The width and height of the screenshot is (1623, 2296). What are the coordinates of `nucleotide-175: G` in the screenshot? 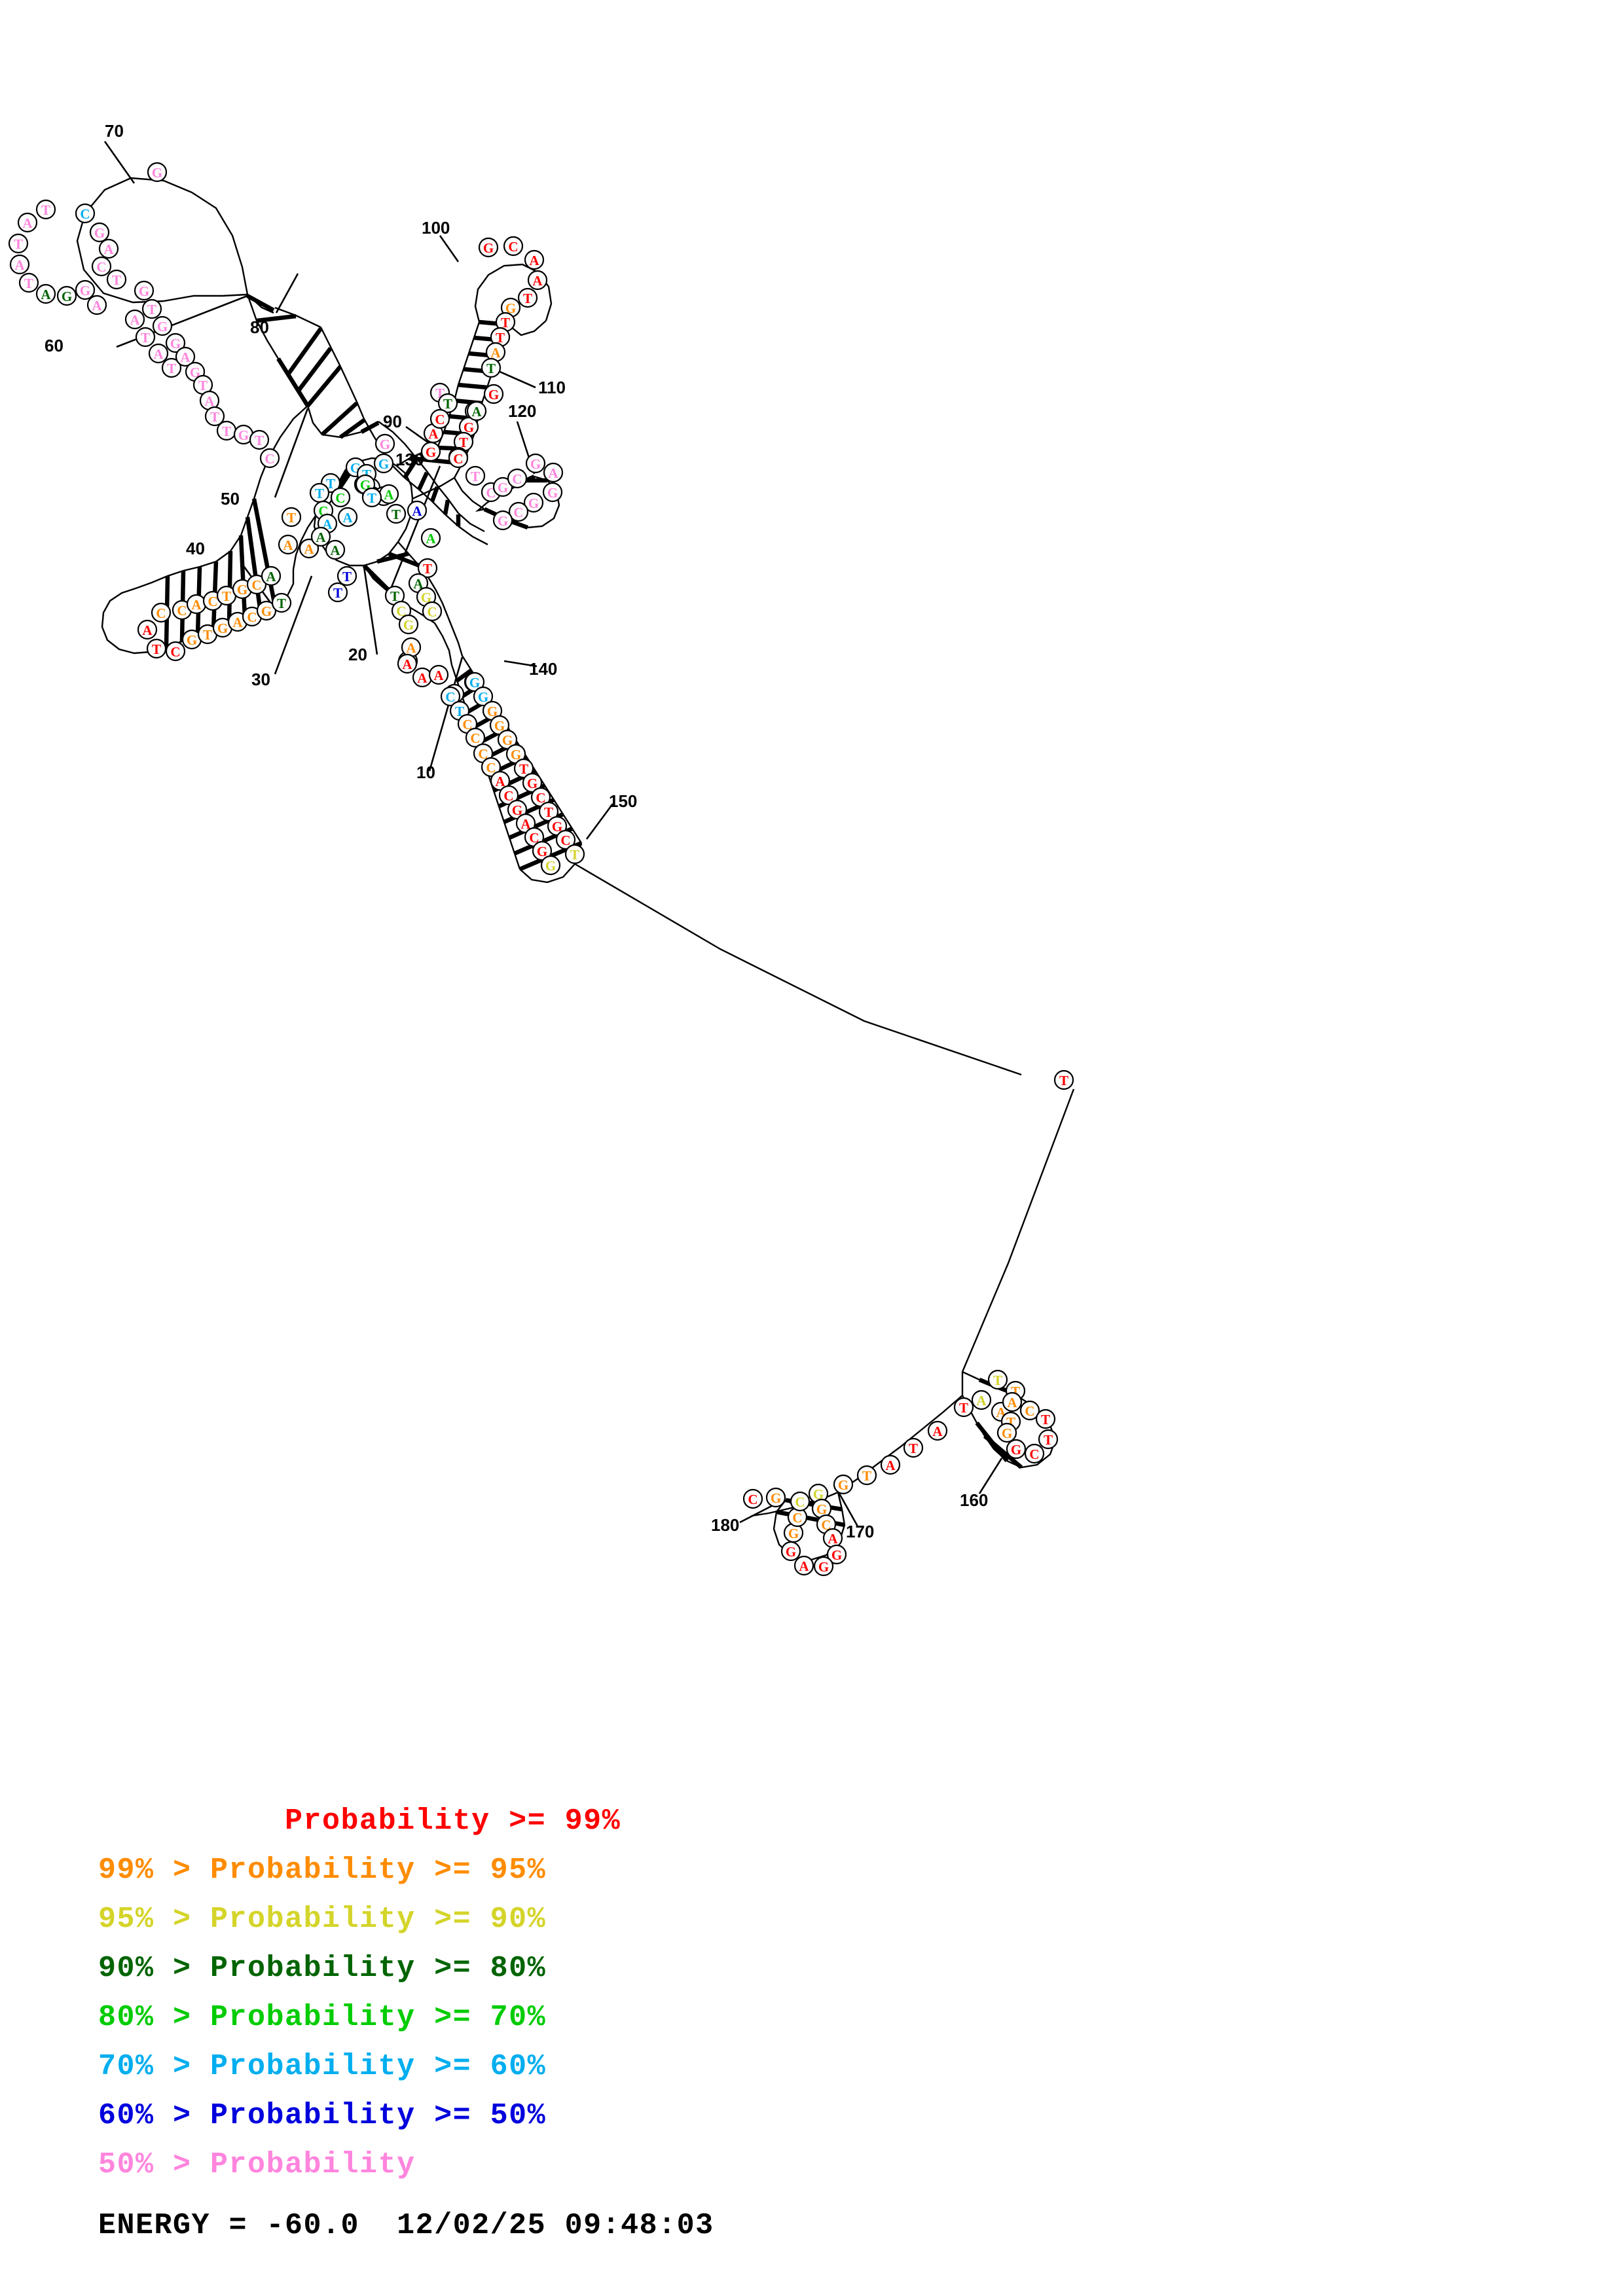 It's located at (823, 1566).